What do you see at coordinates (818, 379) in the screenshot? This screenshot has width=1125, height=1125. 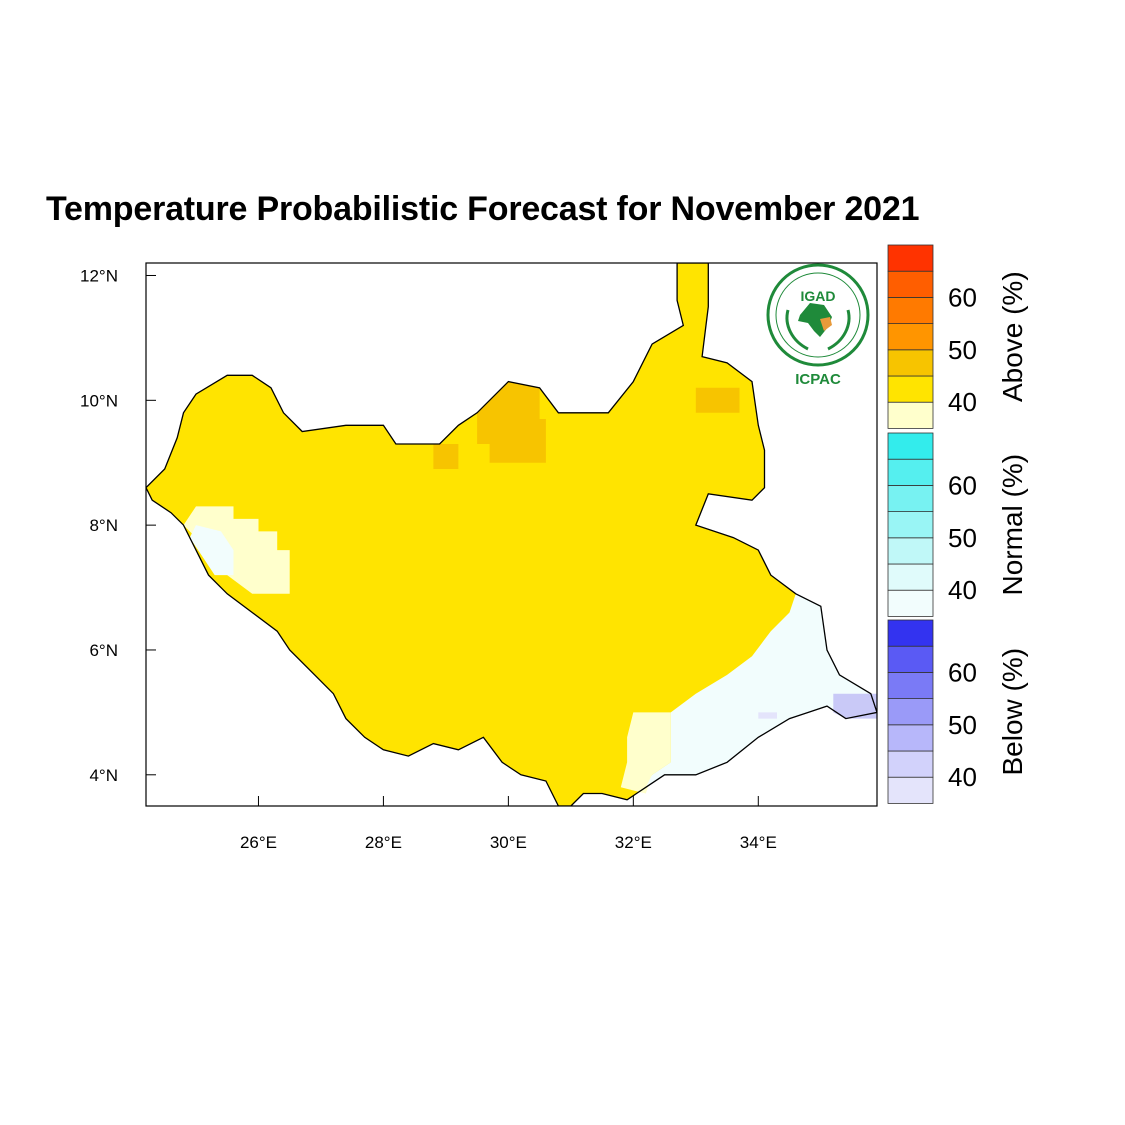 I see `logo-bottom-text: ICPAC` at bounding box center [818, 379].